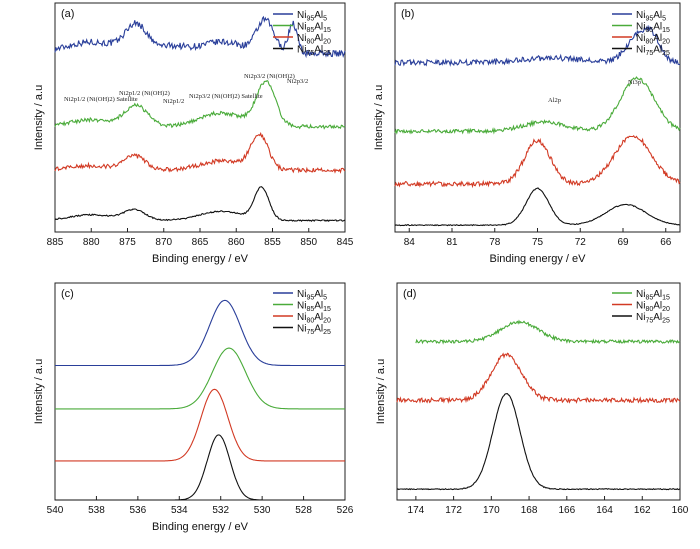  What do you see at coordinates (138, 510) in the screenshot?
I see `x-tick-label: 536` at bounding box center [138, 510].